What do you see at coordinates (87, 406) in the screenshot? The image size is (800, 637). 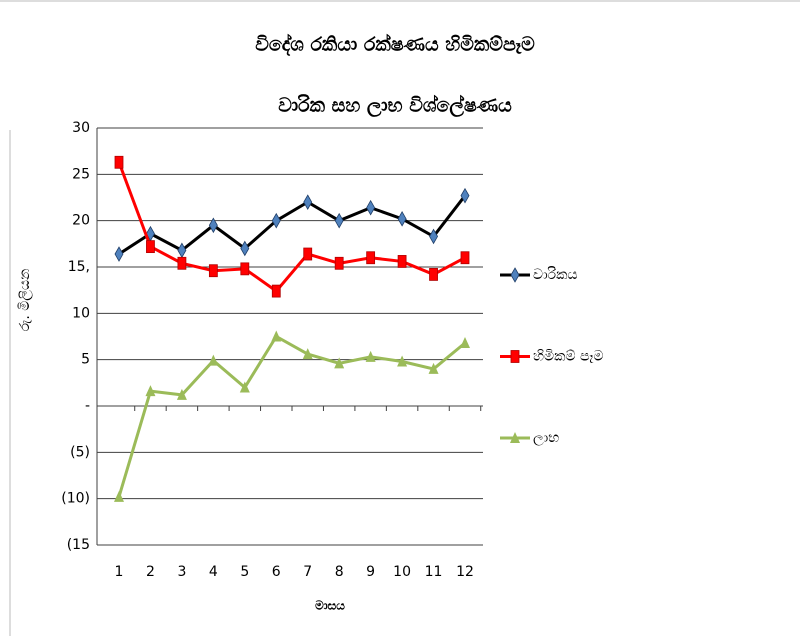 I see `y-tick-label: -` at bounding box center [87, 406].